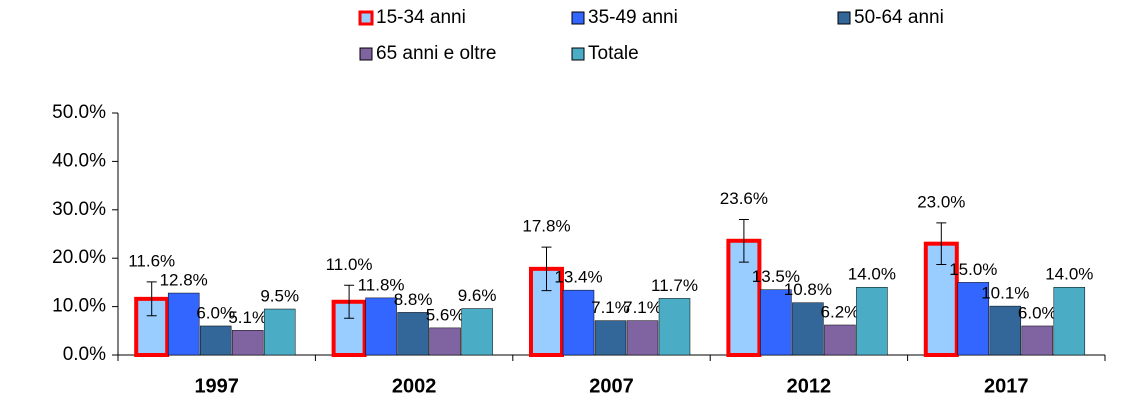 This screenshot has width=1126, height=401. What do you see at coordinates (899, 17) in the screenshot?
I see `legend-label: 50-64 anni` at bounding box center [899, 17].